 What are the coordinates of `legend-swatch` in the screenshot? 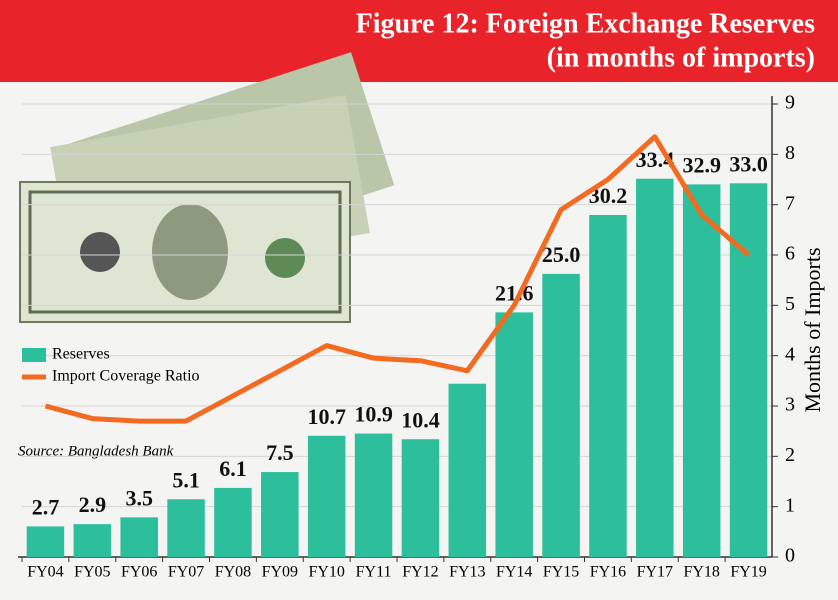 It's located at (34, 355).